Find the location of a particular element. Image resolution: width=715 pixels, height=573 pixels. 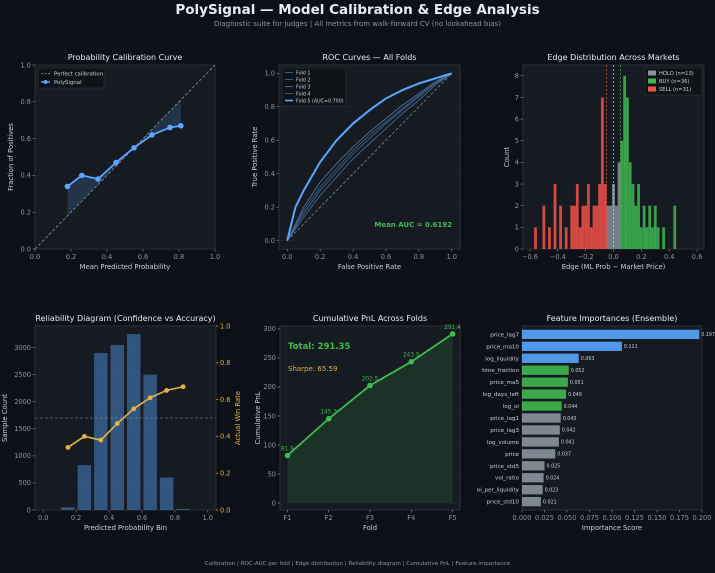

y-axis-label: Count is located at coordinates (507, 157).